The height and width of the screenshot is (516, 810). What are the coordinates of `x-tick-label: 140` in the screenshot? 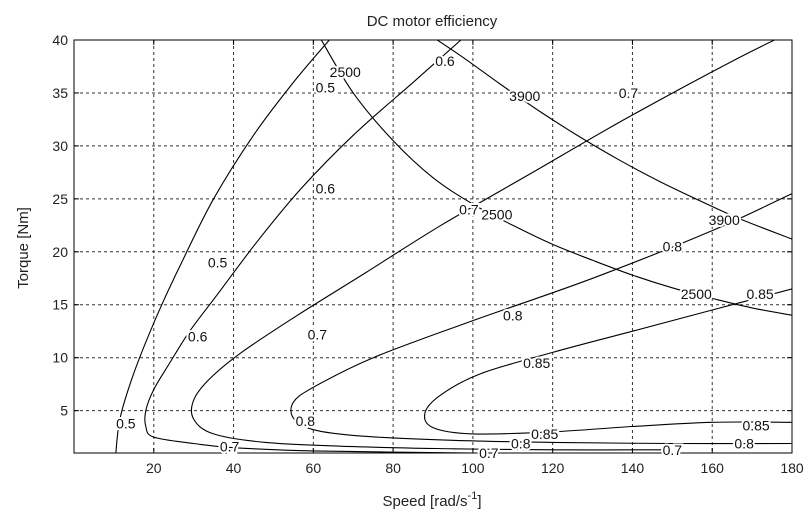 It's located at (633, 468).